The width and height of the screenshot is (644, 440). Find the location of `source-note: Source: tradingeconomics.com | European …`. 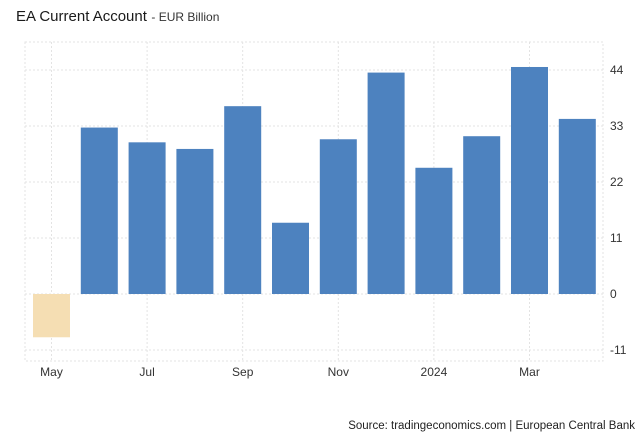

source-note: Source: tradingeconomics.com | European … is located at coordinates (491, 426).